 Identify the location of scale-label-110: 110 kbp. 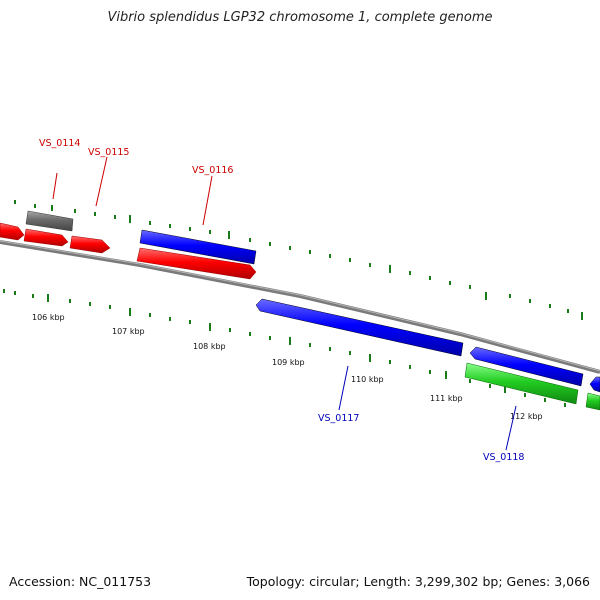
(367, 379).